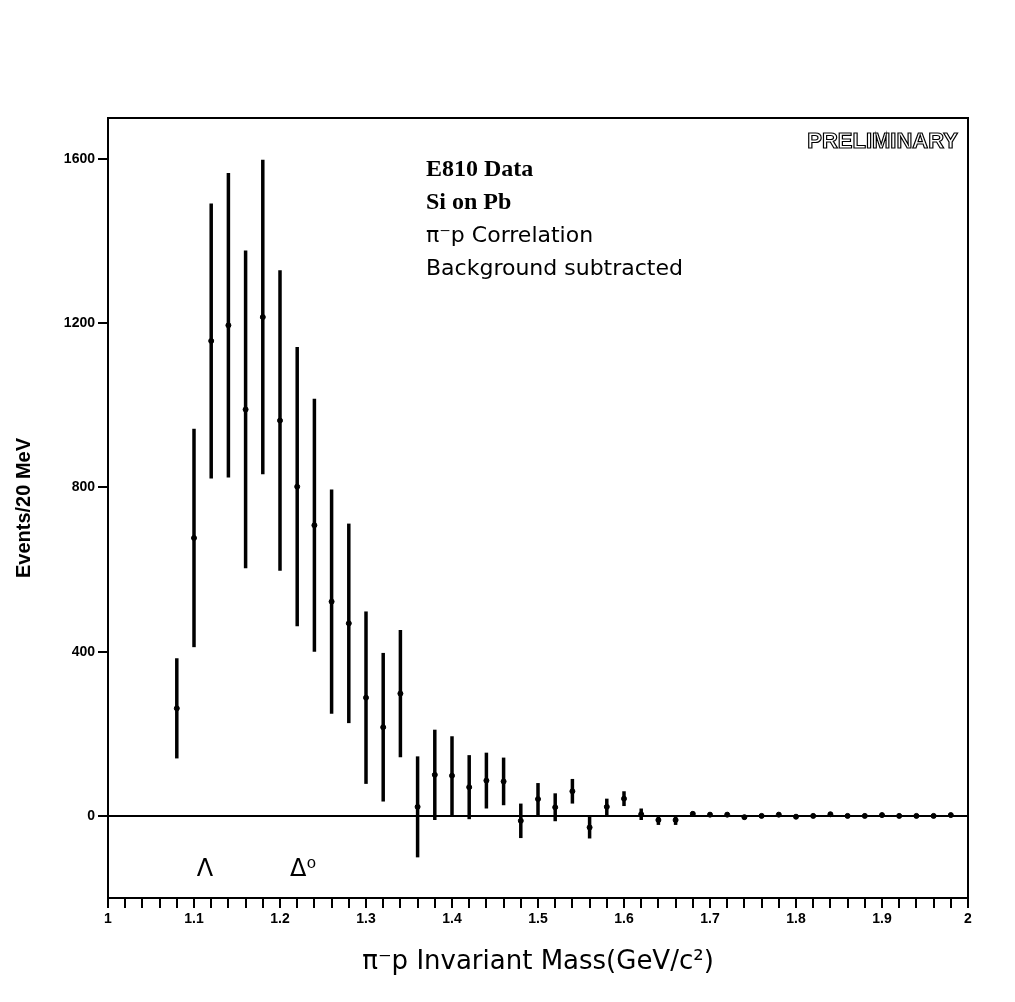 The height and width of the screenshot is (1002, 1015). Describe the element at coordinates (280, 918) in the screenshot. I see `x-tick-label: 1.2` at that location.